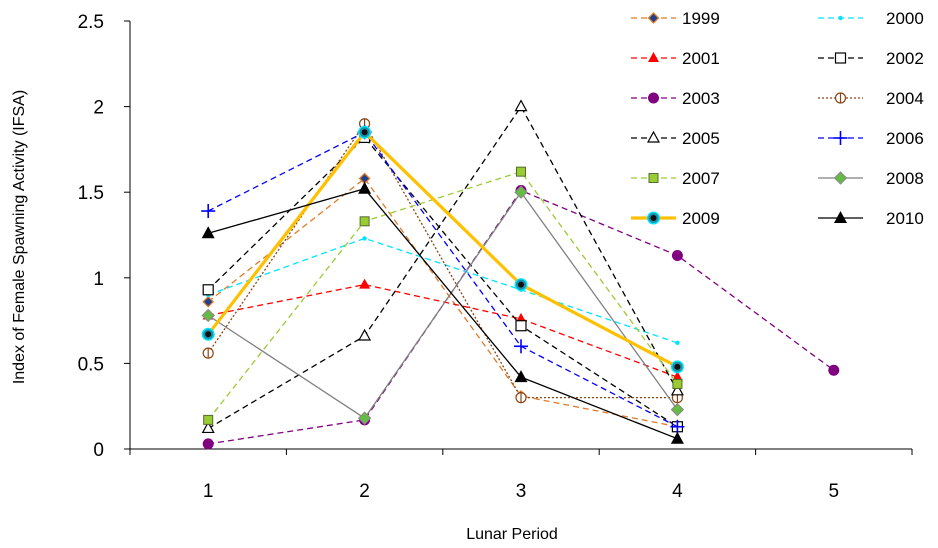 Image resolution: width=938 pixels, height=548 pixels. Describe the element at coordinates (521, 491) in the screenshot. I see `x-tick-label: 3` at that location.